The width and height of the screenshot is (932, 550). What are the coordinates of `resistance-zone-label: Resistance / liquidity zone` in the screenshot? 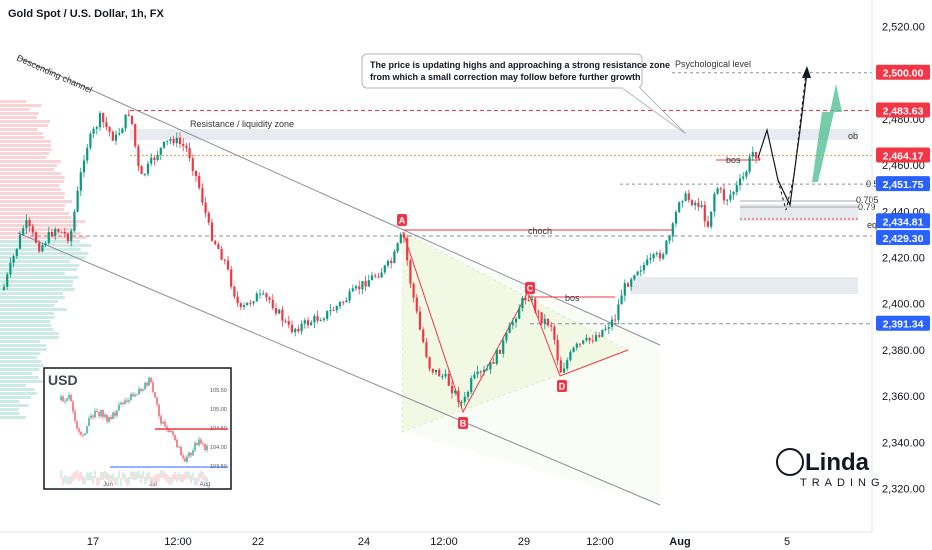 It's located at (242, 124).